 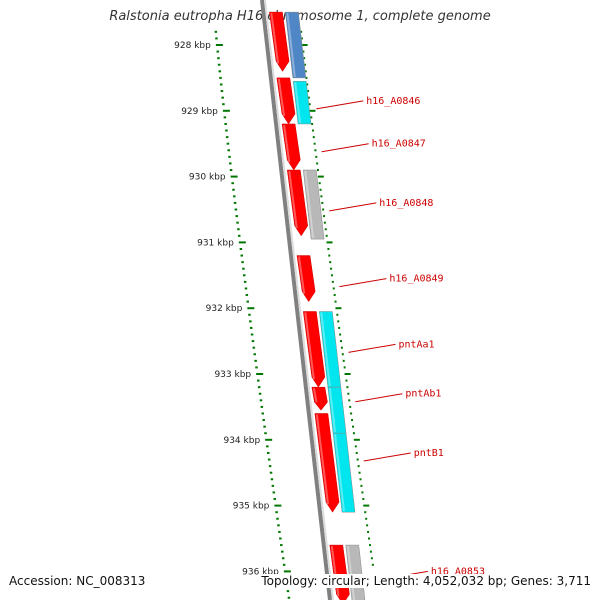 I want to click on kbp-label: 934 kbp, so click(x=241, y=441).